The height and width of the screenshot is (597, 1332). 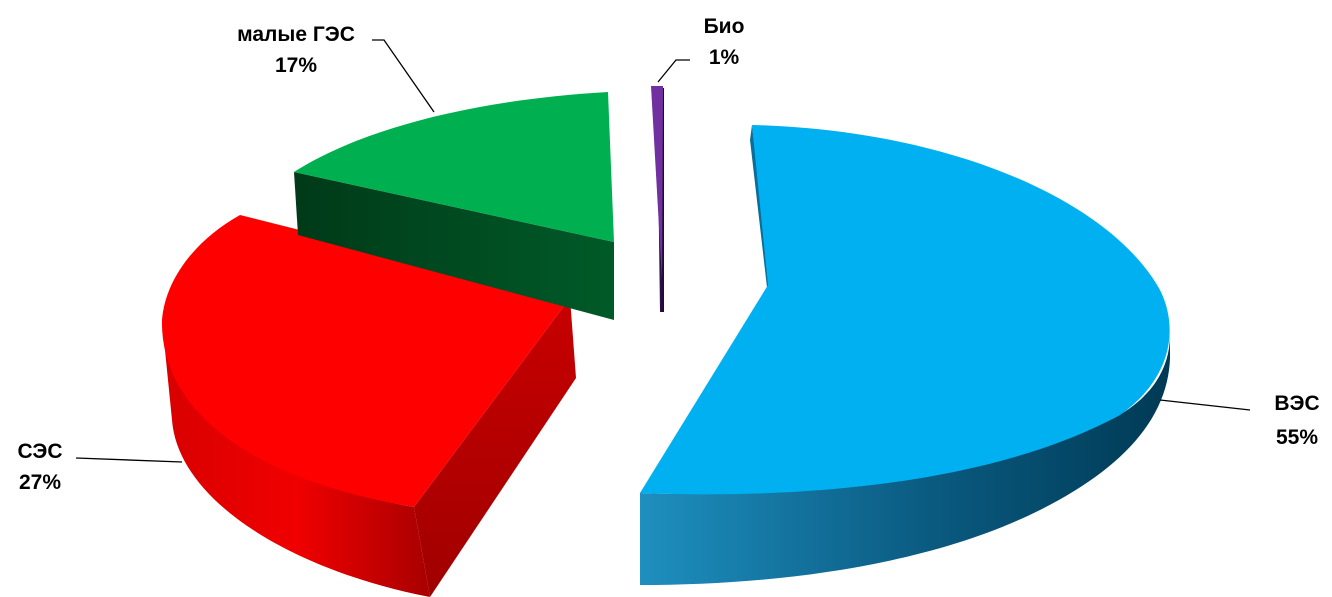 I want to click on leader-ves, so click(x=1205, y=405).